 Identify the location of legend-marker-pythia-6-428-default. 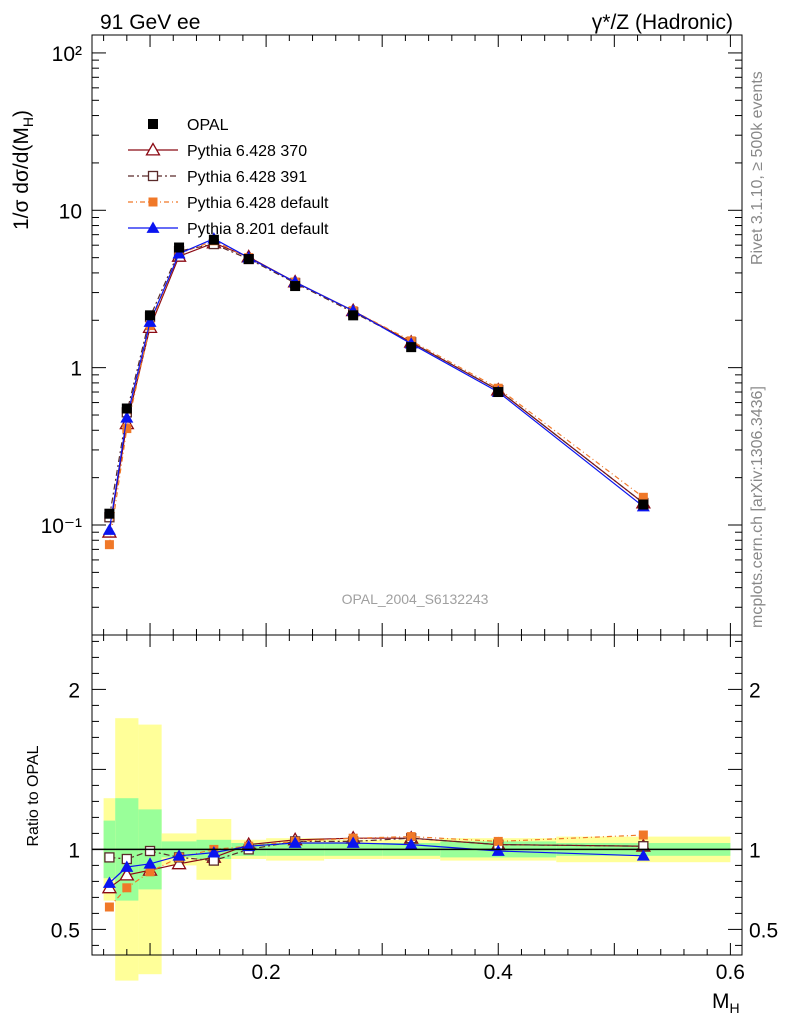
(153, 202).